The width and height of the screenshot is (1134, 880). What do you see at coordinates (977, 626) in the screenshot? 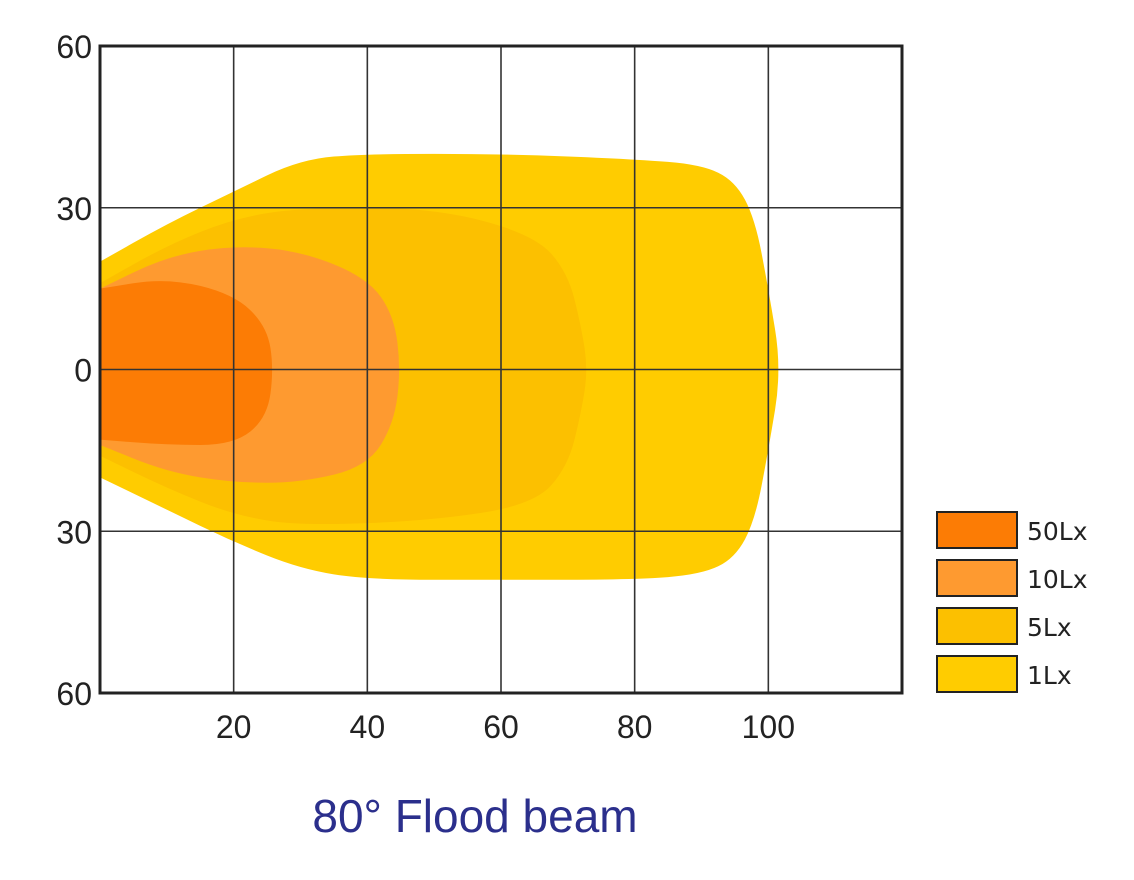
I see `legend-swatch-5lx` at bounding box center [977, 626].